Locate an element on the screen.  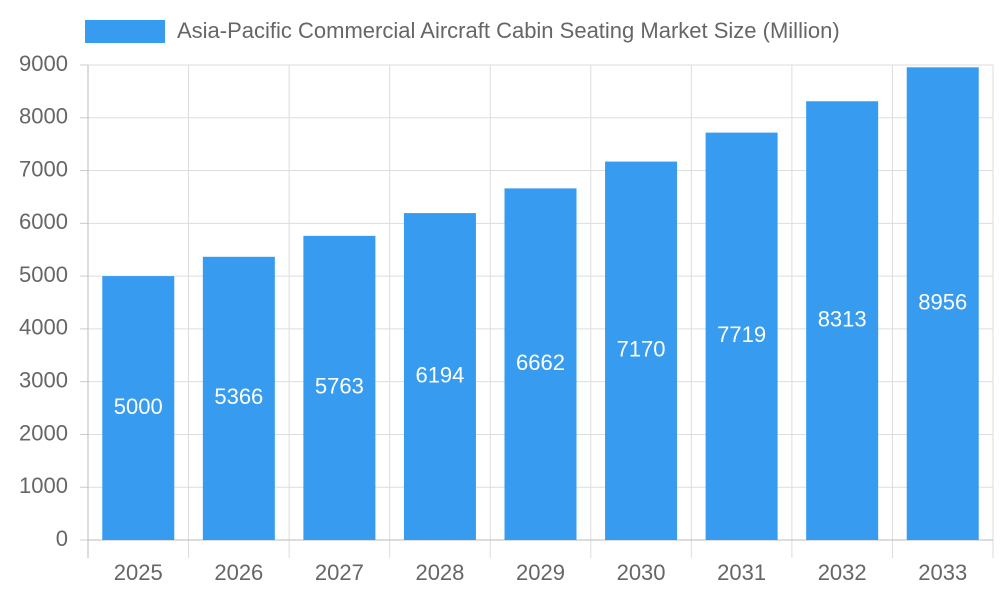
y-tick-label: 7000 is located at coordinates (43, 168).